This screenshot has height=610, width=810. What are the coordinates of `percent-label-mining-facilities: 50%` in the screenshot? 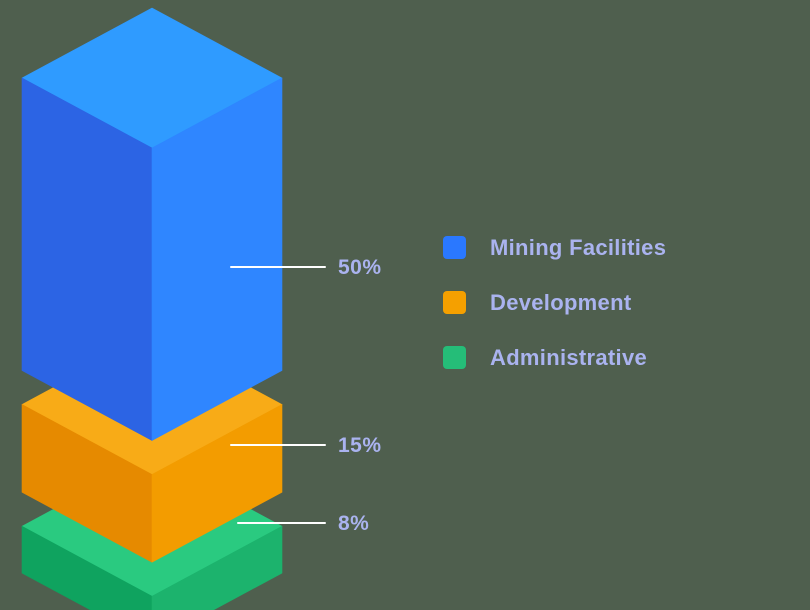 It's located at (360, 267).